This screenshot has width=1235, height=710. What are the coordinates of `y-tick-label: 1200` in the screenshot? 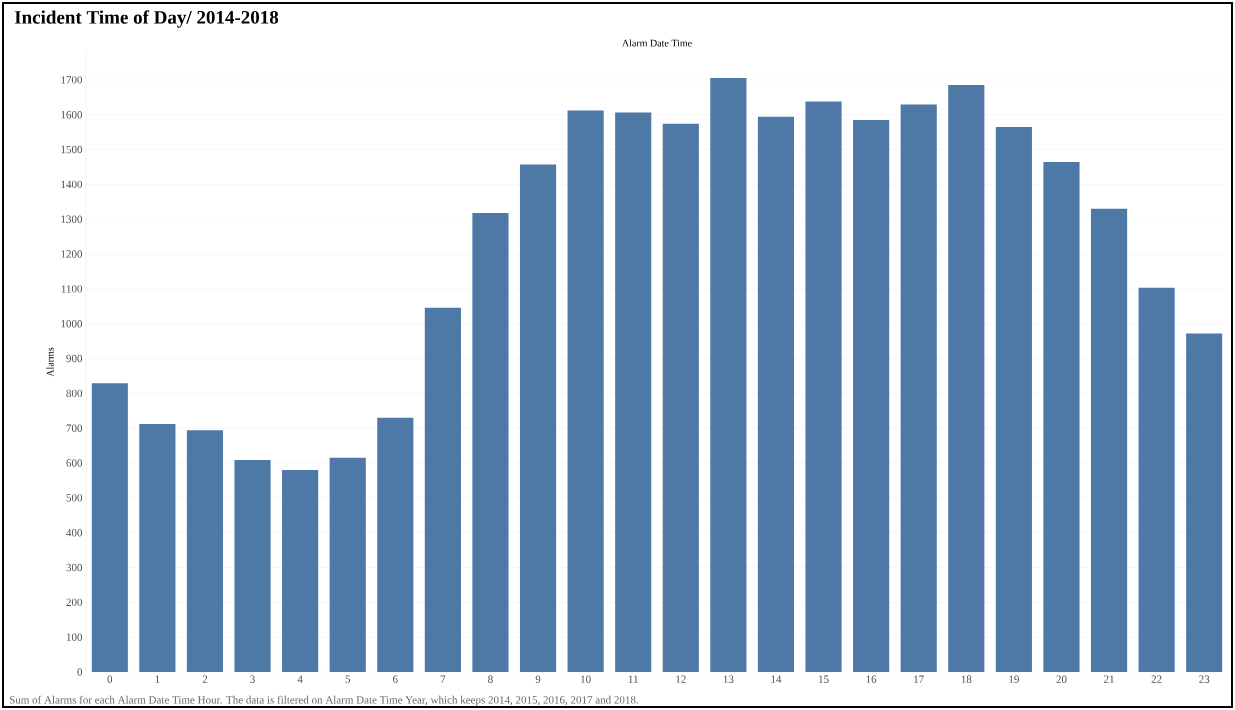 It's located at (72, 254).